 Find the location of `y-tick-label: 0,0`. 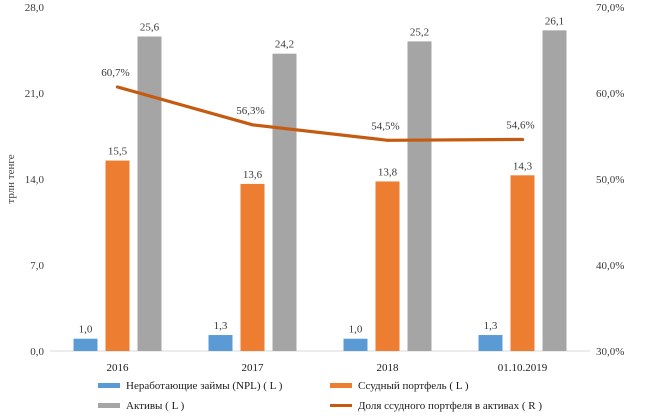

y-tick-label: 0,0 is located at coordinates (37, 352).